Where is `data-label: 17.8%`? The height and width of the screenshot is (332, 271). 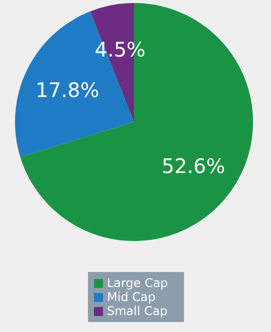
data-label: 17.8% is located at coordinates (68, 90).